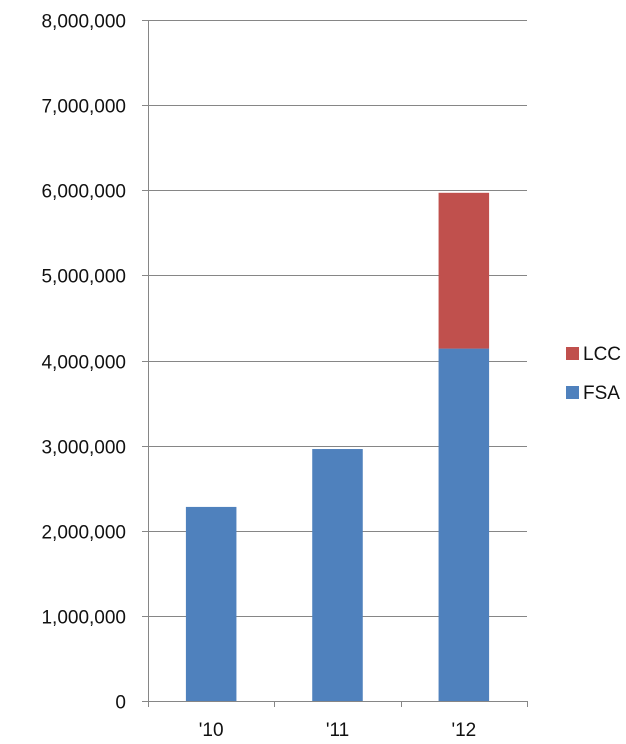 This screenshot has width=626, height=744. Describe the element at coordinates (83, 448) in the screenshot. I see `y-tick-label: 3,000,000` at that location.